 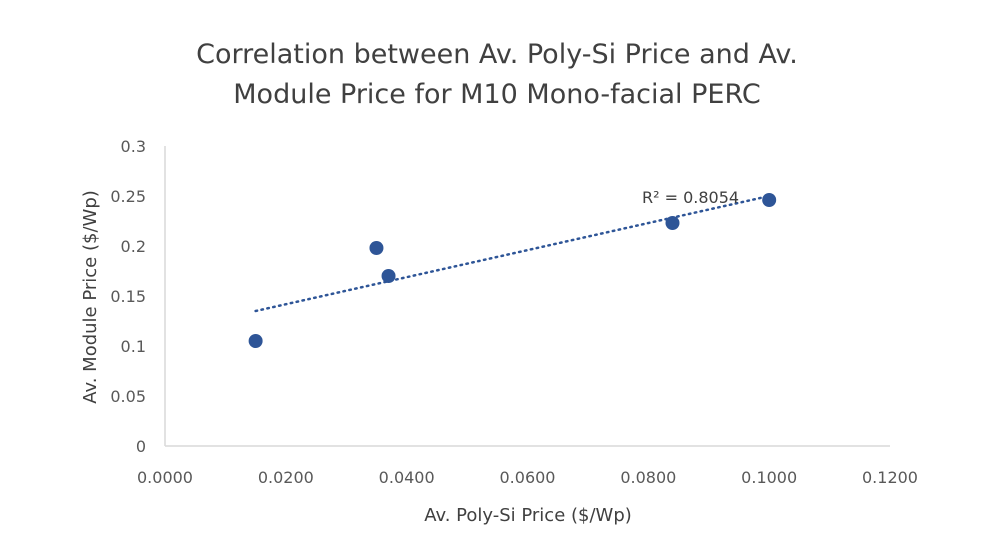 I want to click on x-tick-label: 0.0400, so click(x=407, y=477).